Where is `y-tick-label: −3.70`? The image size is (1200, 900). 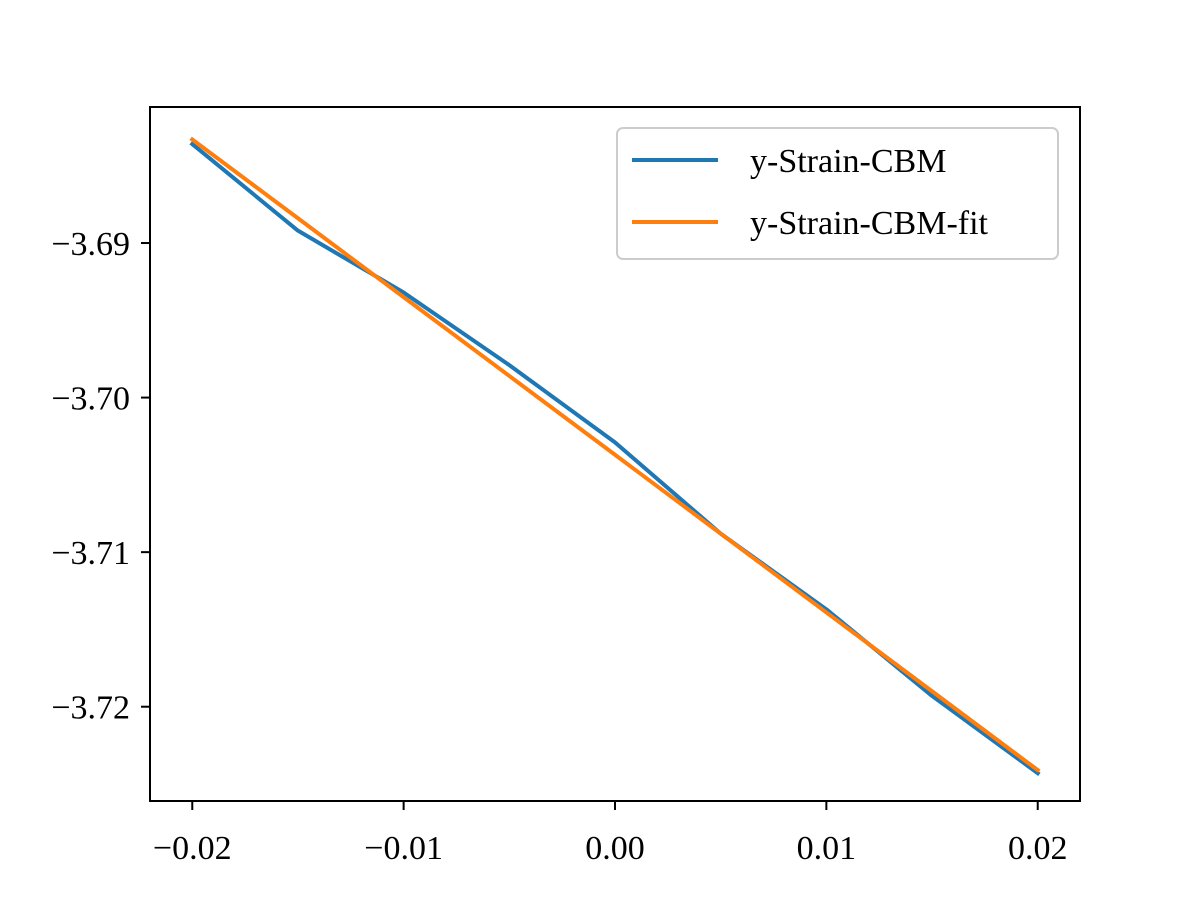 y-tick-label: −3.70 is located at coordinates (90, 399).